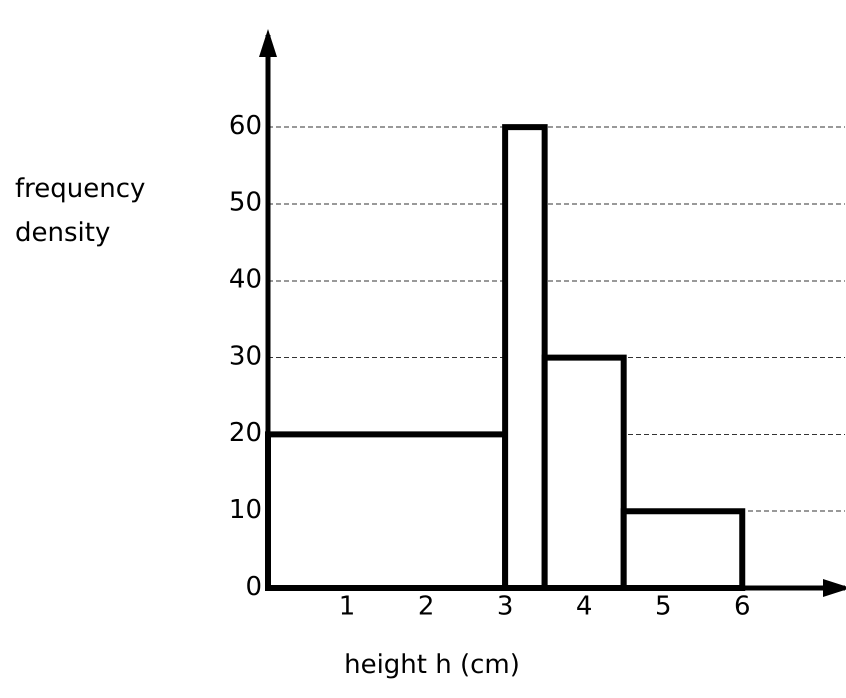 The width and height of the screenshot is (846, 698). Describe the element at coordinates (347, 606) in the screenshot. I see `x-tick-label: 1` at that location.